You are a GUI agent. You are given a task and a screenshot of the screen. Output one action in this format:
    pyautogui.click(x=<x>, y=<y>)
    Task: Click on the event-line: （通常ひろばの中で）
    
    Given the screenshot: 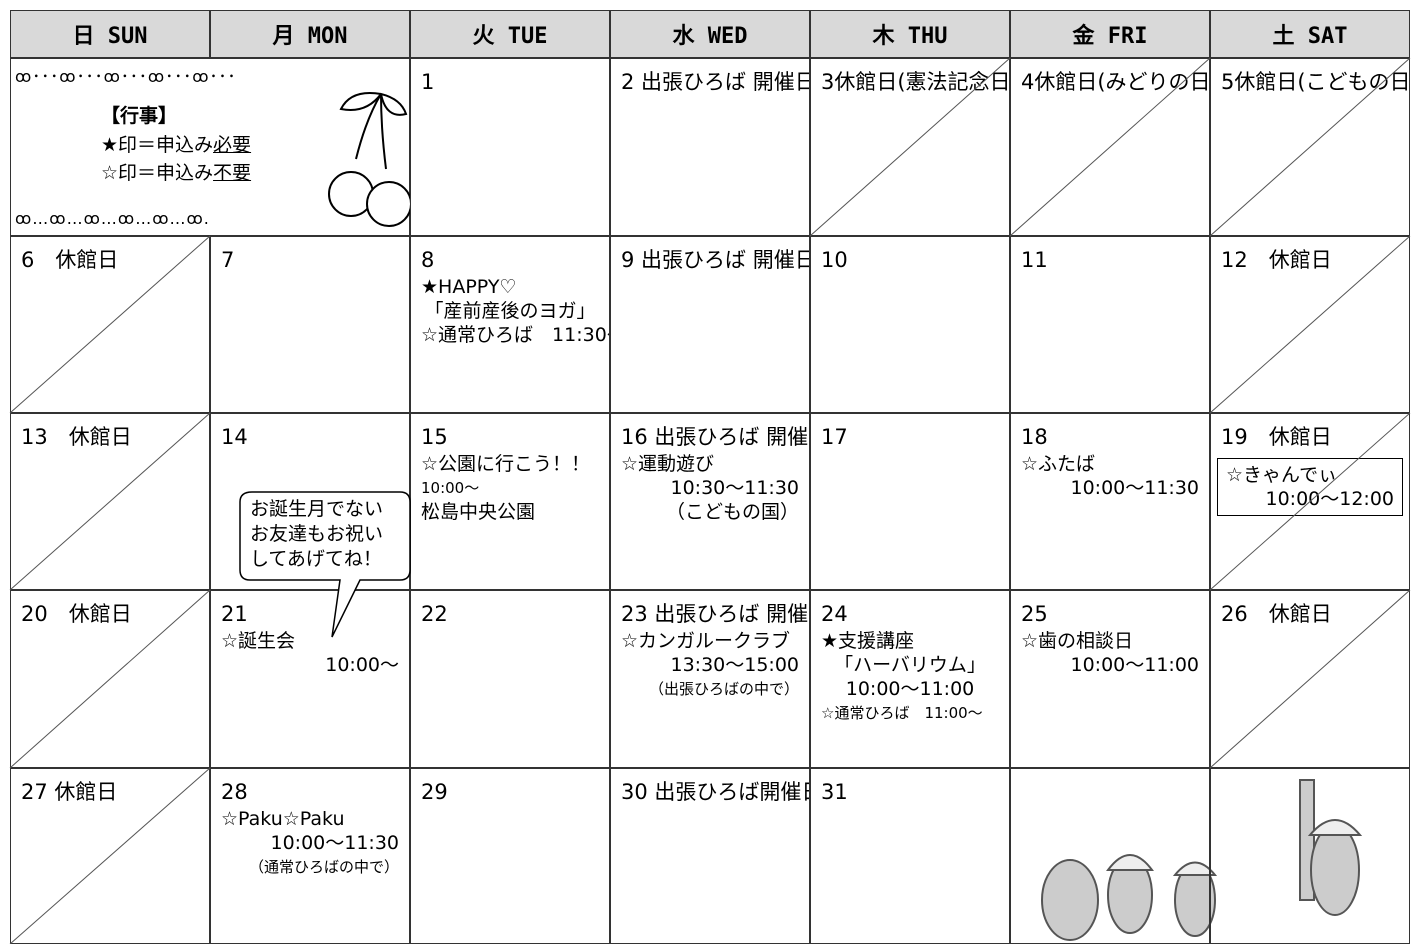 What is the action you would take?
    pyautogui.click(x=323, y=867)
    